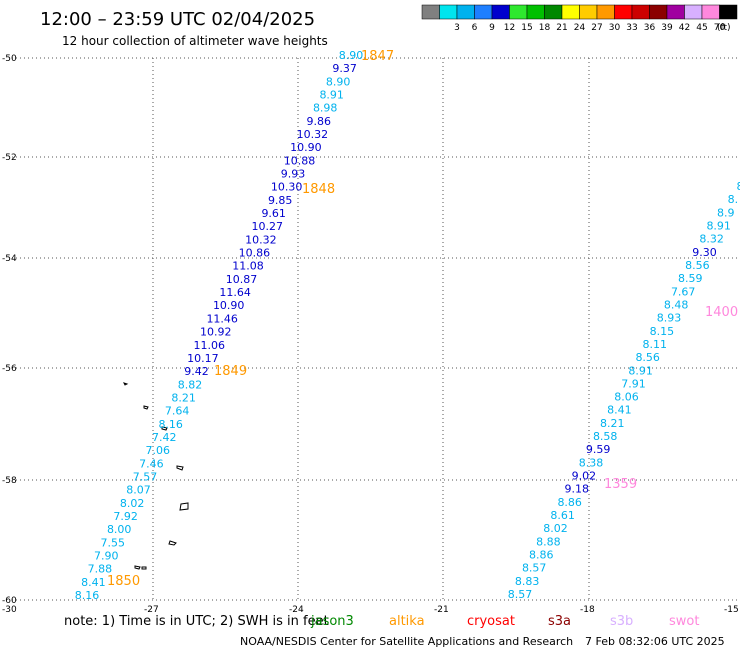  What do you see at coordinates (457, 28) in the screenshot?
I see `legend-label: 3` at bounding box center [457, 28].